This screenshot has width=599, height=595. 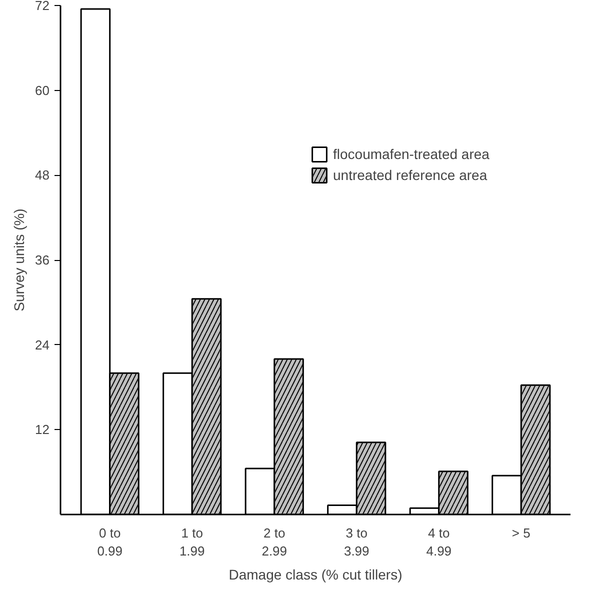 What do you see at coordinates (110, 542) in the screenshot?
I see `x-tick-label: 0 to 0.99` at bounding box center [110, 542].